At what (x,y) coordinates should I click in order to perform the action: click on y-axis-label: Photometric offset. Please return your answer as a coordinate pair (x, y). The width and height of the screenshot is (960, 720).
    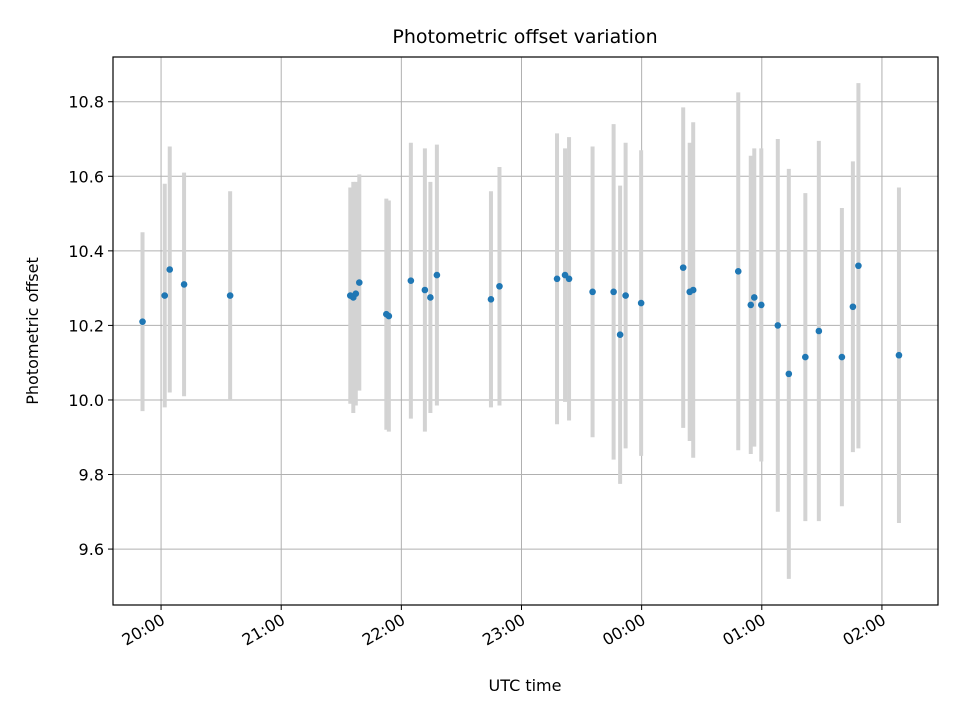
    Looking at the image, I should click on (32, 331).